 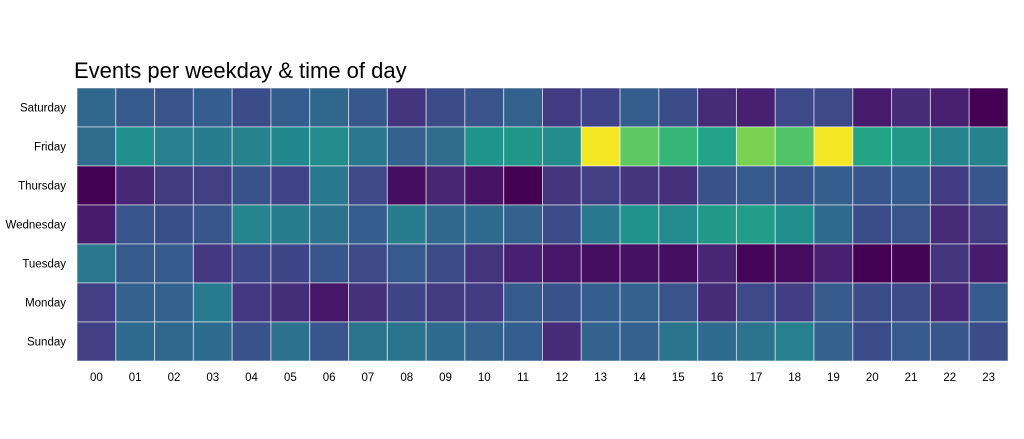 I want to click on chart-title: Events per weekday & time of day, so click(x=240, y=70).